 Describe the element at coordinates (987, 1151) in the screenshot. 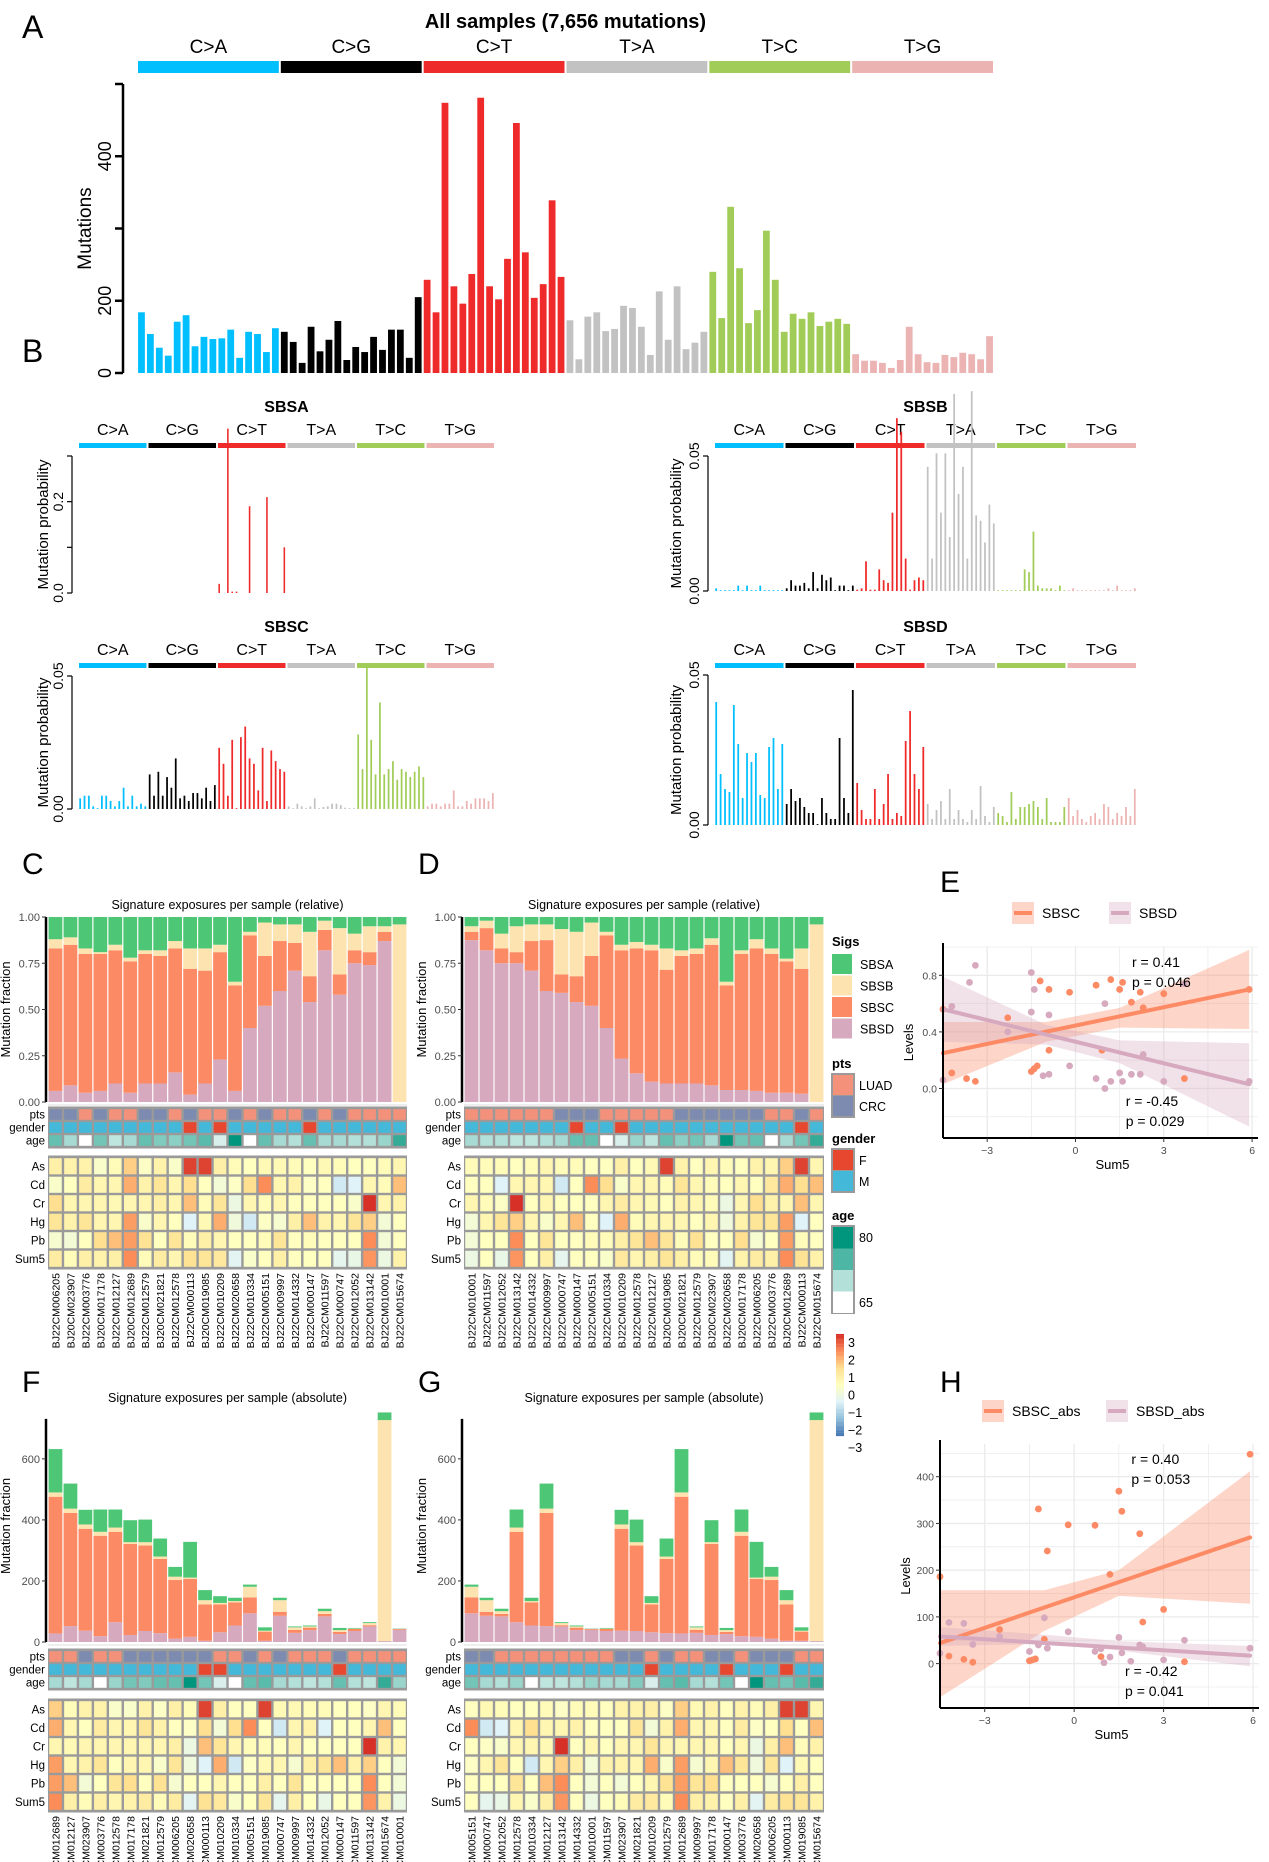

I see `x-tick-label: −3` at that location.